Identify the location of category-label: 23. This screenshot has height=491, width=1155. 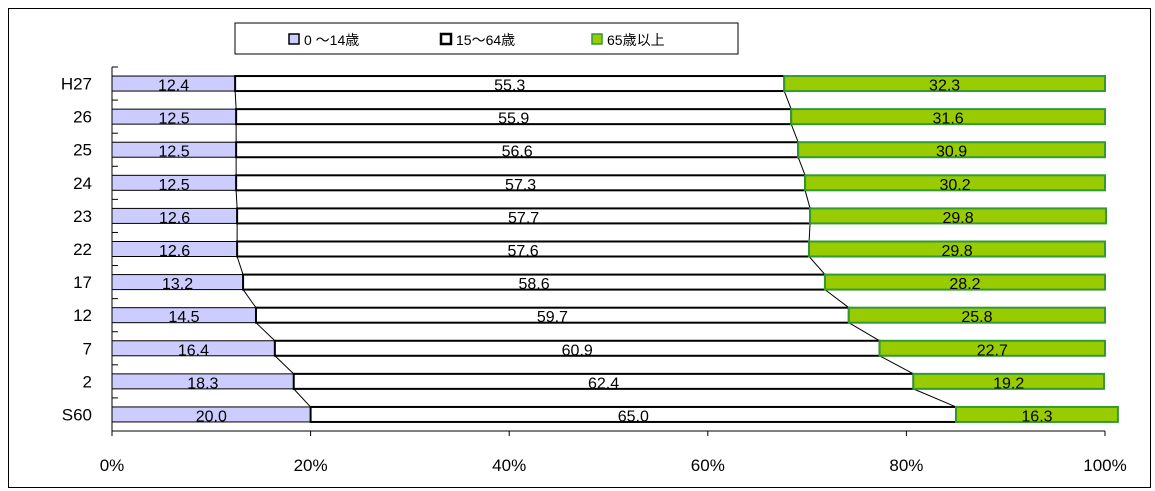
(82, 216).